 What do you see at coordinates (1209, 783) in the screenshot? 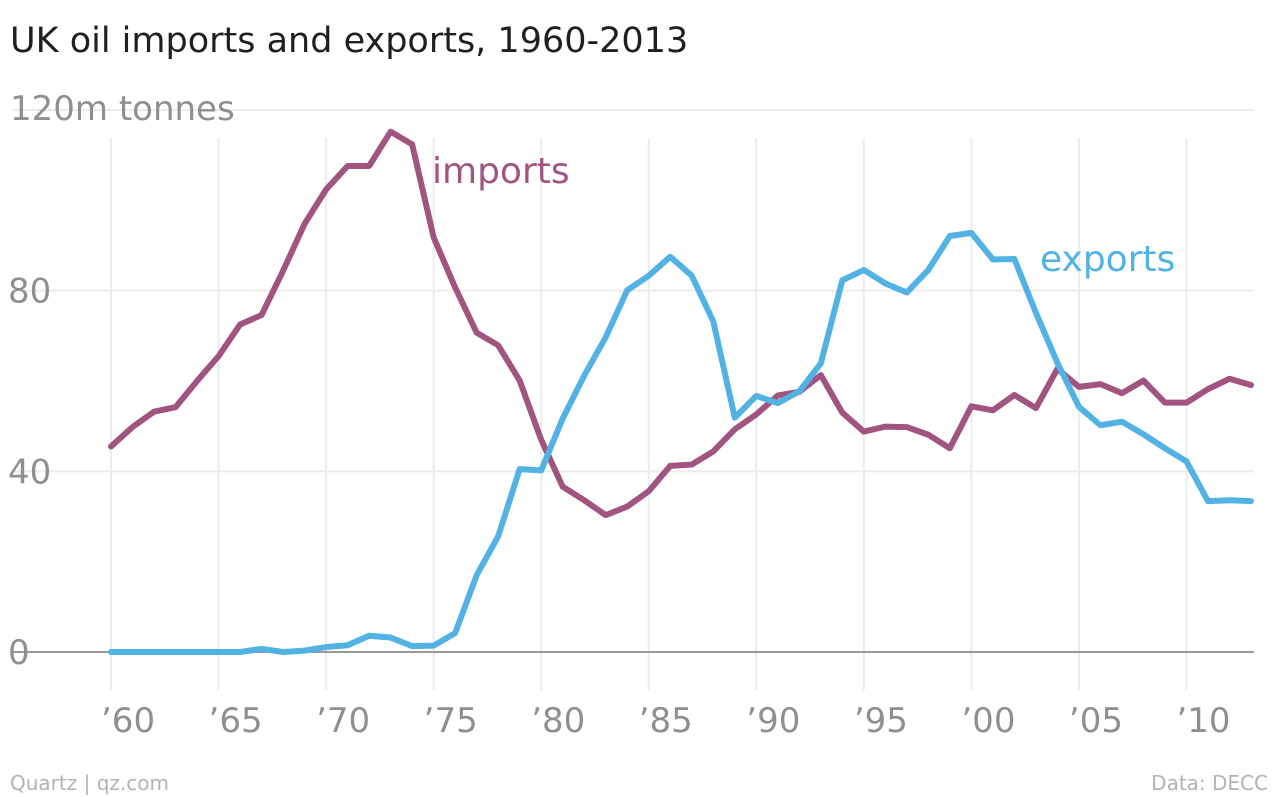
I see `data-source: Data: DECC` at bounding box center [1209, 783].